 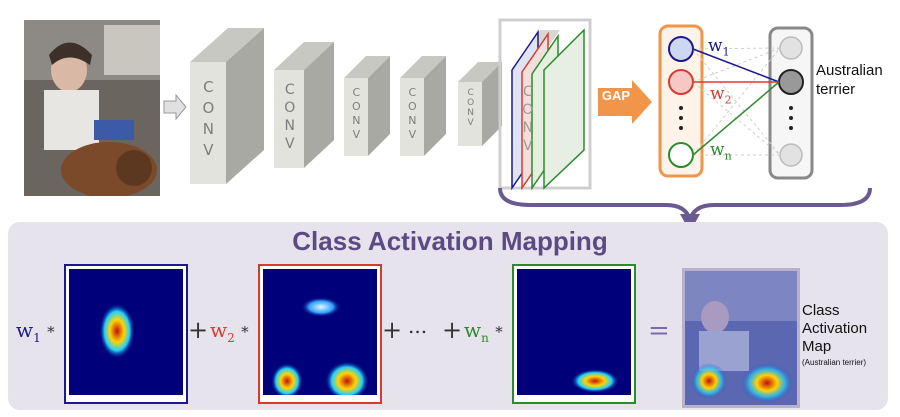 I want to click on last-conv-feature-maps, so click(x=545, y=104).